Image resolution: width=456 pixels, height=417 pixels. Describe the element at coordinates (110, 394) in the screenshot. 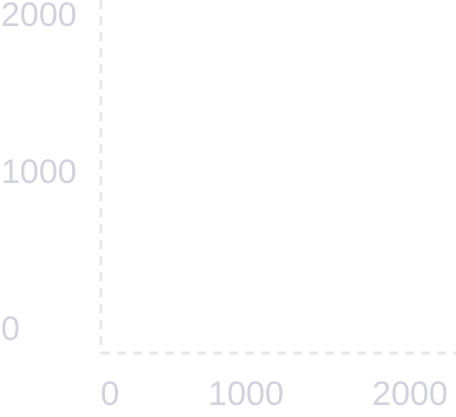

I see `x-tick-label: 0` at that location.